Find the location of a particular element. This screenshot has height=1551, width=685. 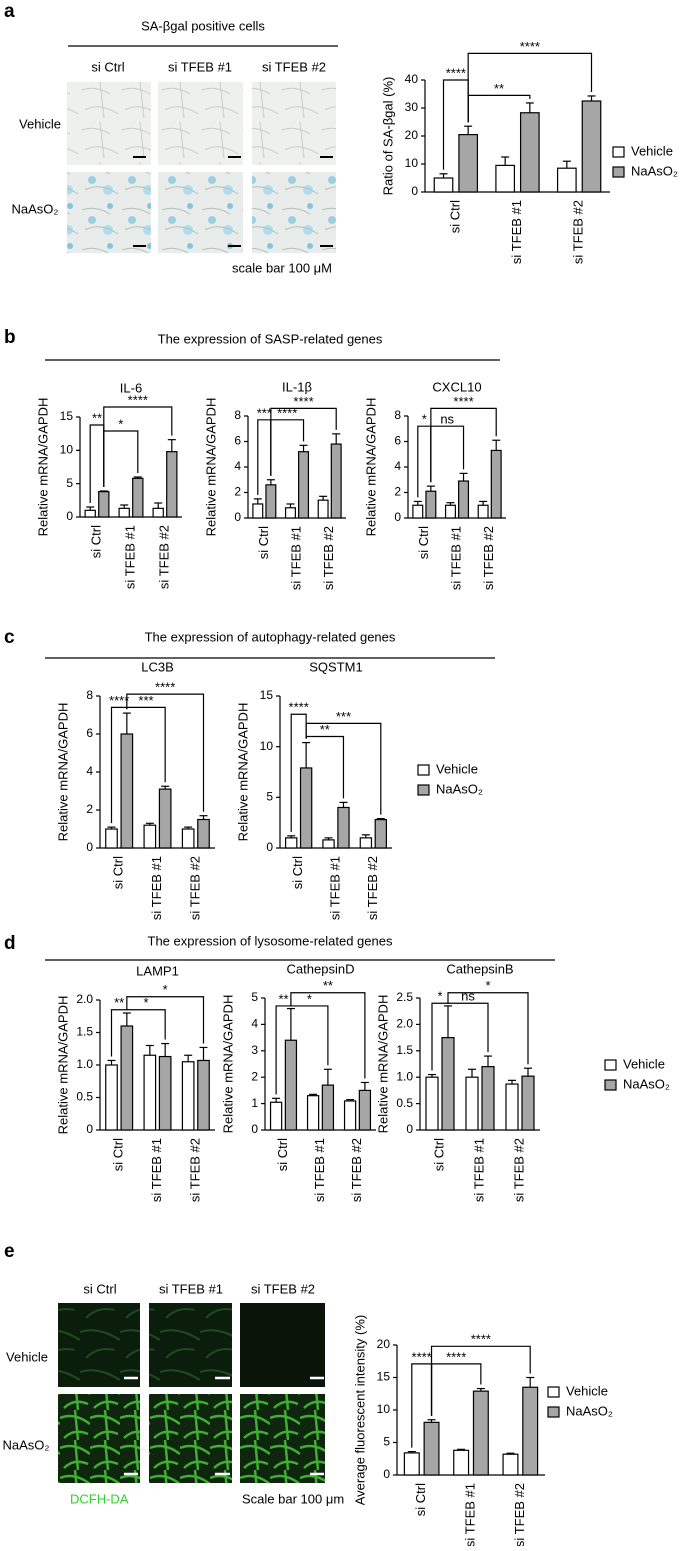

heading: The expression of lysosome-related genes is located at coordinates (270, 940).